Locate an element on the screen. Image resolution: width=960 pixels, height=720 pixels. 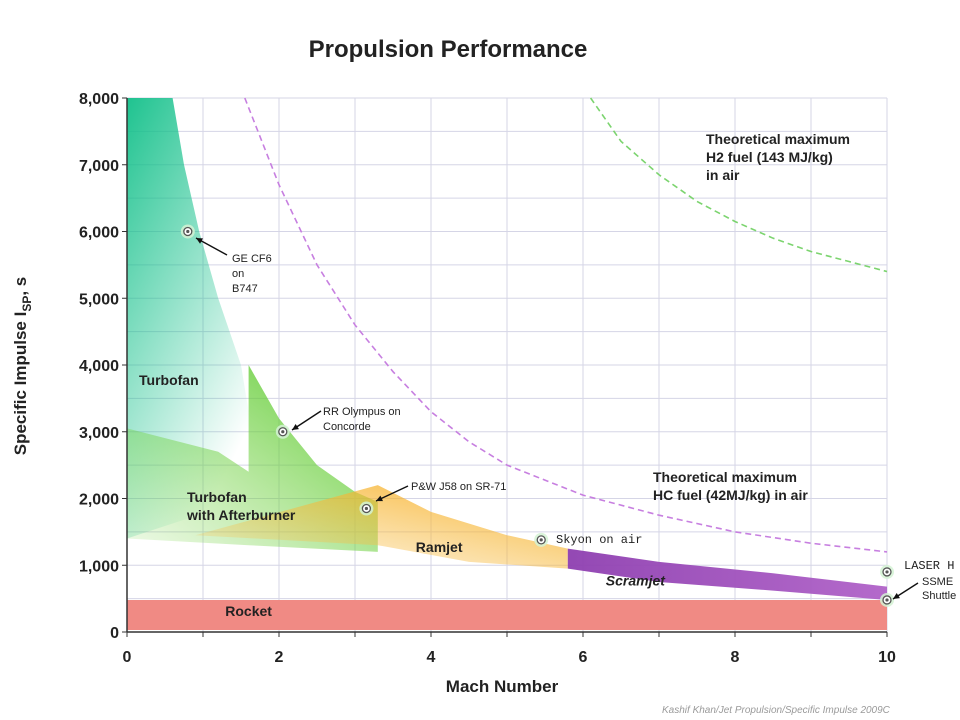
y-axis-label-main: Specific Impulse I is located at coordinates (20, 384).